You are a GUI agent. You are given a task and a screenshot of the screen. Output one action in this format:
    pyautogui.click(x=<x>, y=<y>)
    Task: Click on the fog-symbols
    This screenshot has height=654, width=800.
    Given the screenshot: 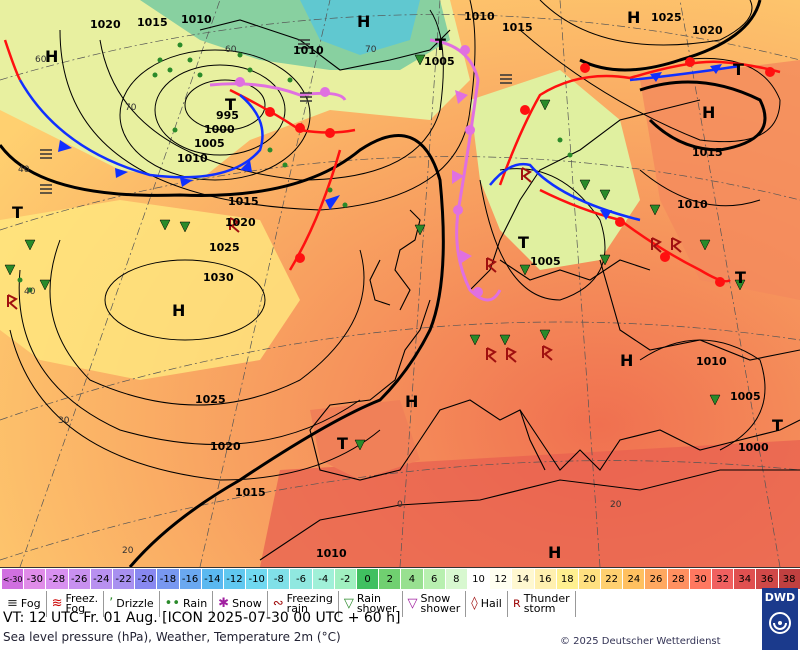 What is the action you would take?
    pyautogui.click(x=276, y=116)
    